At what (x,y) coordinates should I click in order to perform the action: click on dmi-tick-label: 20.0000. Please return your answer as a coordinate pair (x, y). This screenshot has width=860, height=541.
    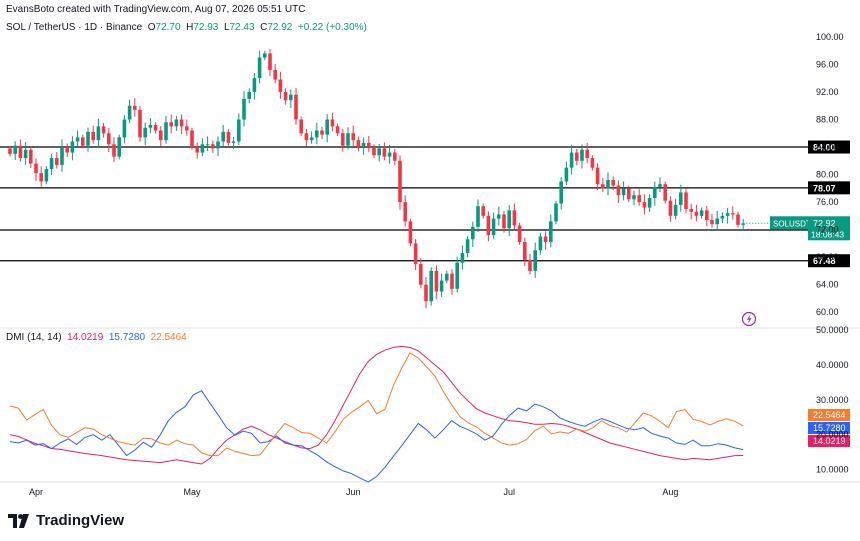
    Looking at the image, I should click on (832, 435).